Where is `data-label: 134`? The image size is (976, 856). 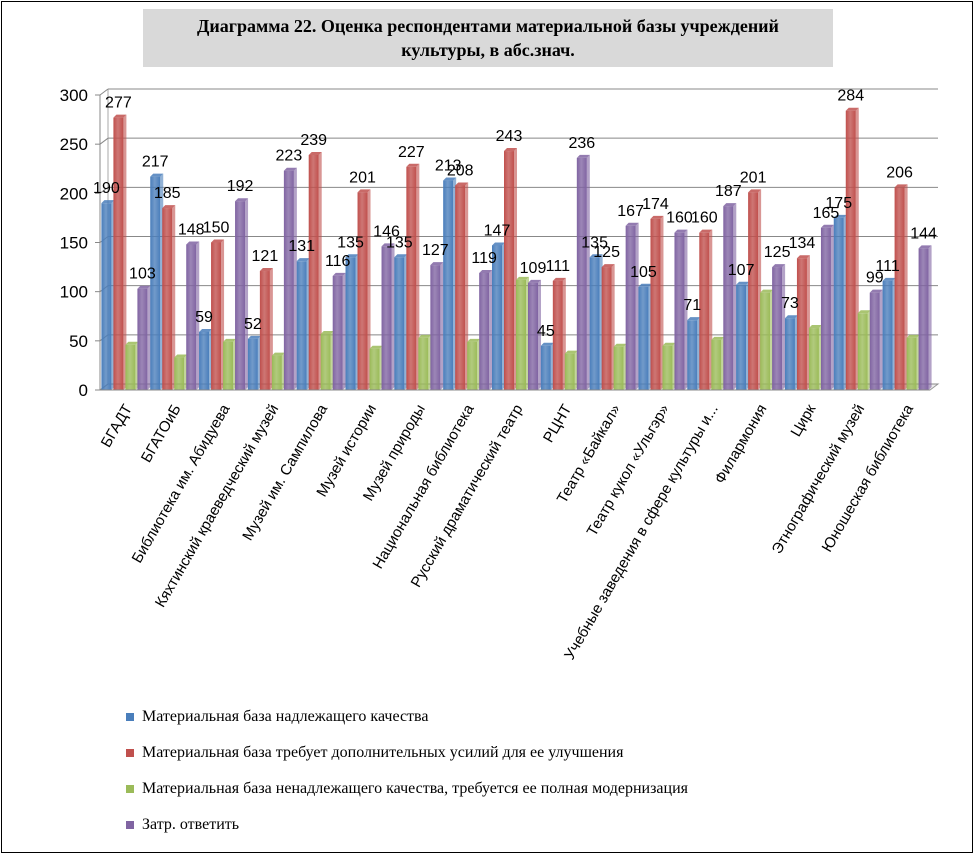 data-label: 134 is located at coordinates (802, 243).